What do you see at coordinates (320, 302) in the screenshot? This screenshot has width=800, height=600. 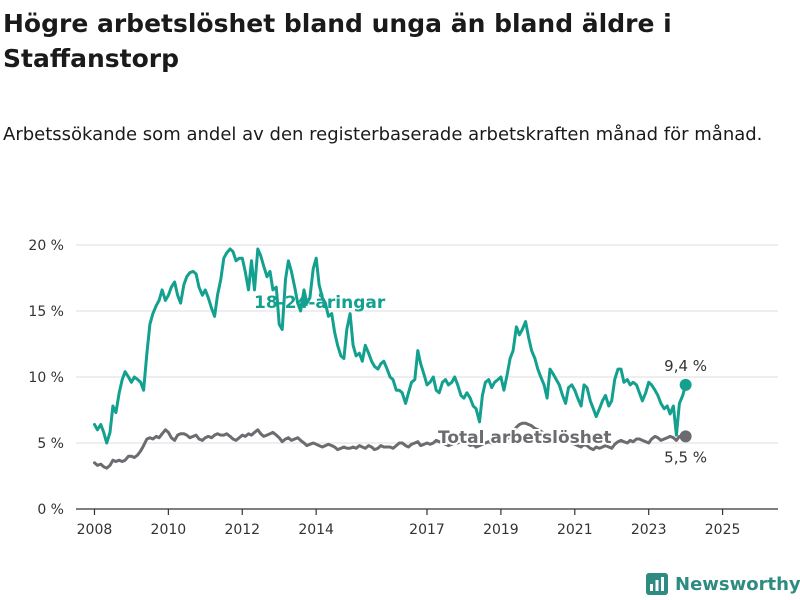 I see `series-label-youth: 18-24-åringar` at bounding box center [320, 302].